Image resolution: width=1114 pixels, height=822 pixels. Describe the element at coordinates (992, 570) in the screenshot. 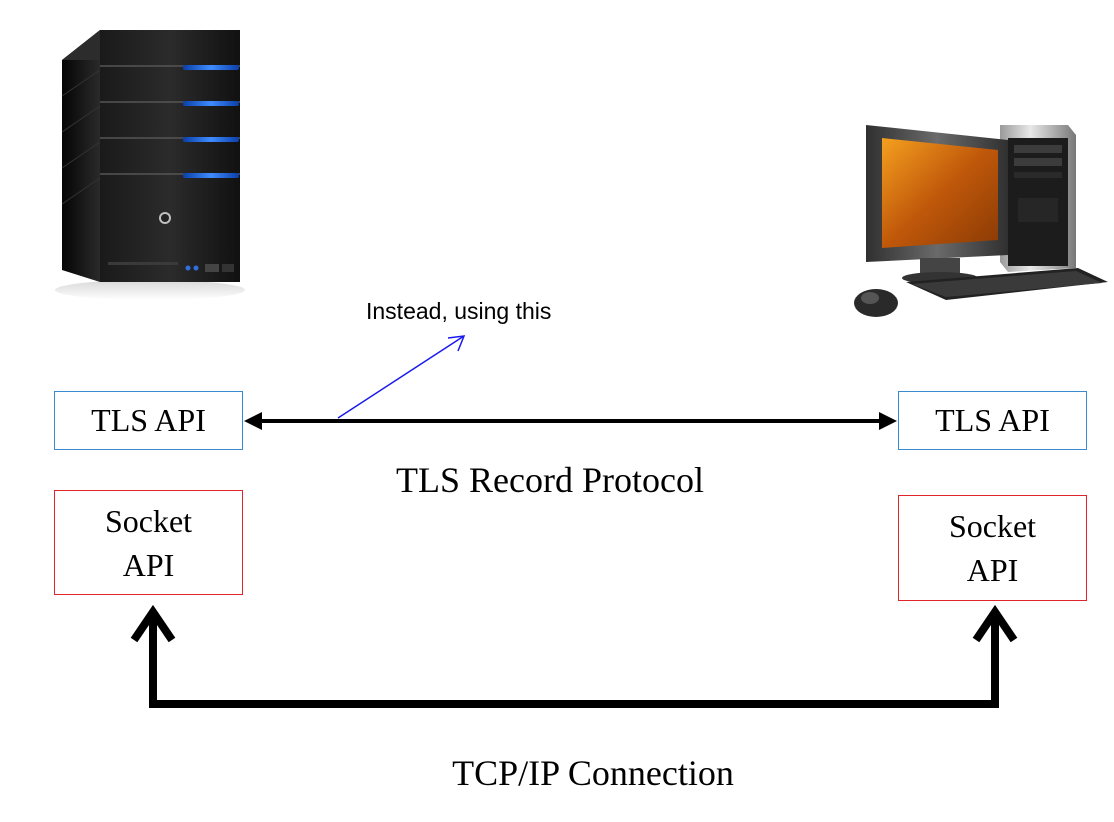

I see `right-socket-label-line2: API` at that location.